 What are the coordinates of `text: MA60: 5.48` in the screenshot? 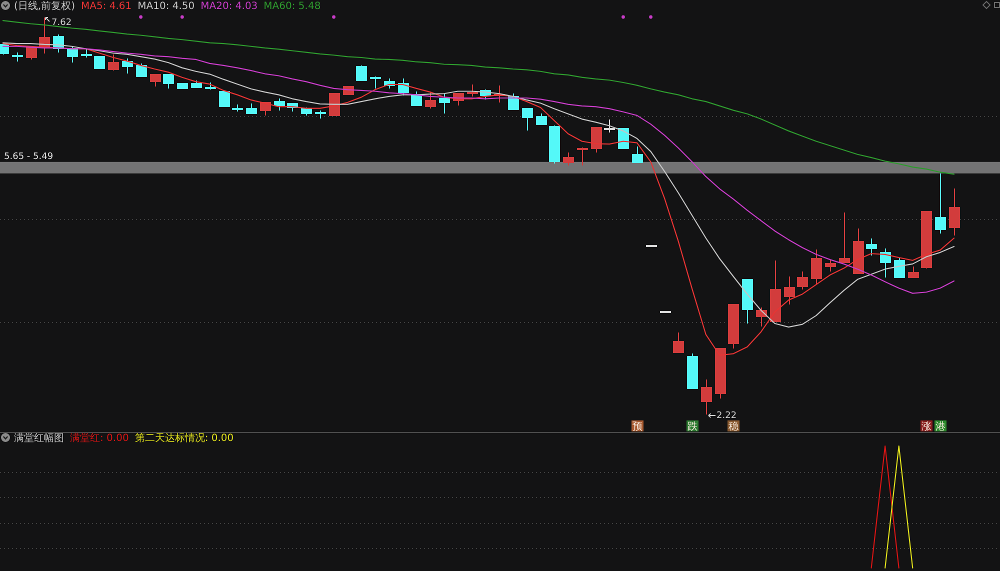 It's located at (292, 6).